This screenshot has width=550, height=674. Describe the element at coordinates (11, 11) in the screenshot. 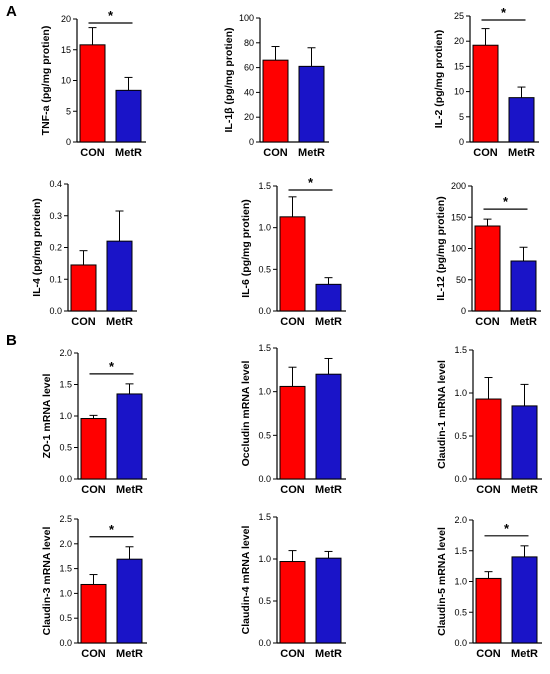

I see `panel-label-a: A` at that location.